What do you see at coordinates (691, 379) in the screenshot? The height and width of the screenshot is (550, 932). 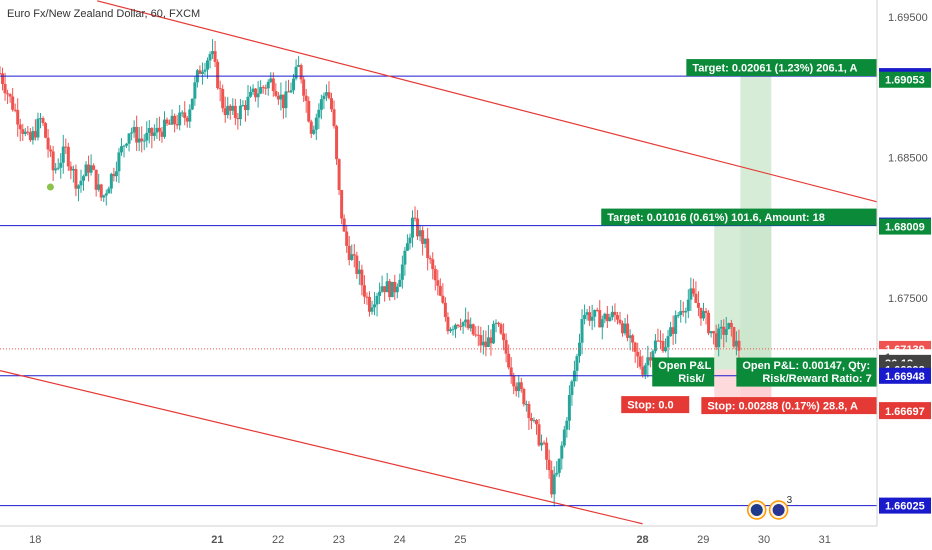 I see `rr-text-0: Risk/` at bounding box center [691, 379].